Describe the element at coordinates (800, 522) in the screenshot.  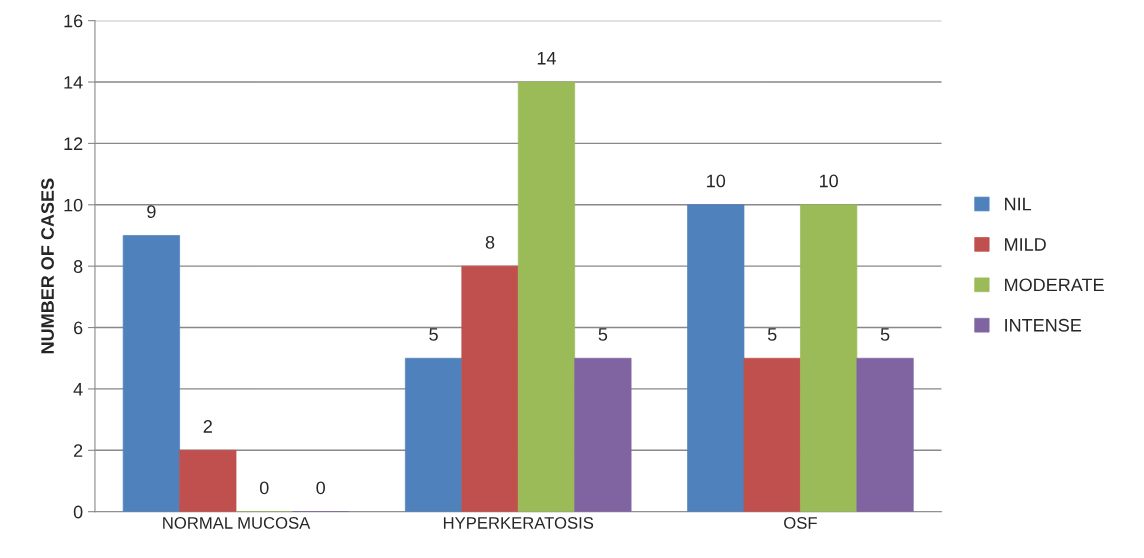
I see `x-tick-label: OSF` at that location.